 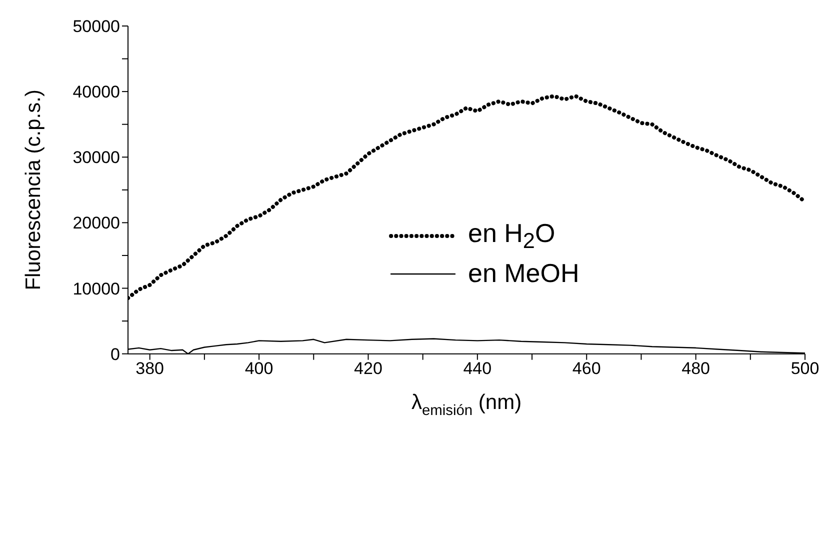 What do you see at coordinates (368, 368) in the screenshot?
I see `x-tick-label: 420` at bounding box center [368, 368].